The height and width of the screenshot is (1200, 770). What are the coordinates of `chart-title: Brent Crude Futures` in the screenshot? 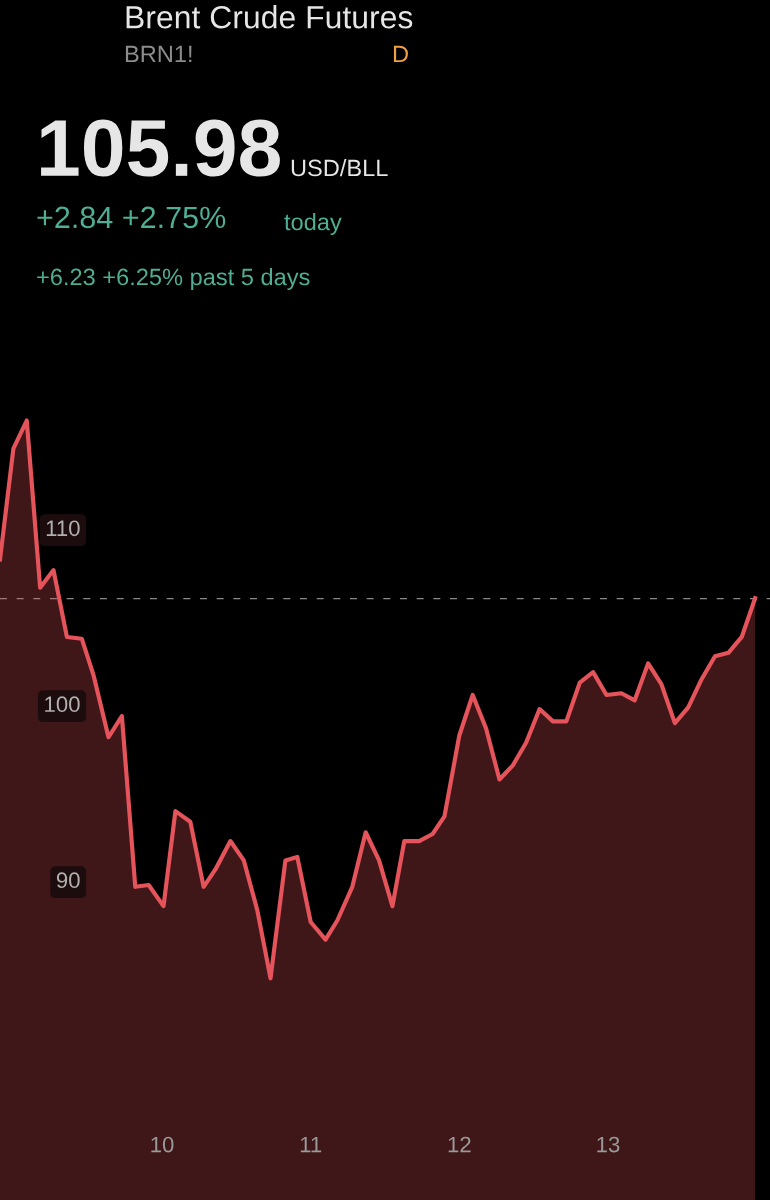 It's located at (269, 17).